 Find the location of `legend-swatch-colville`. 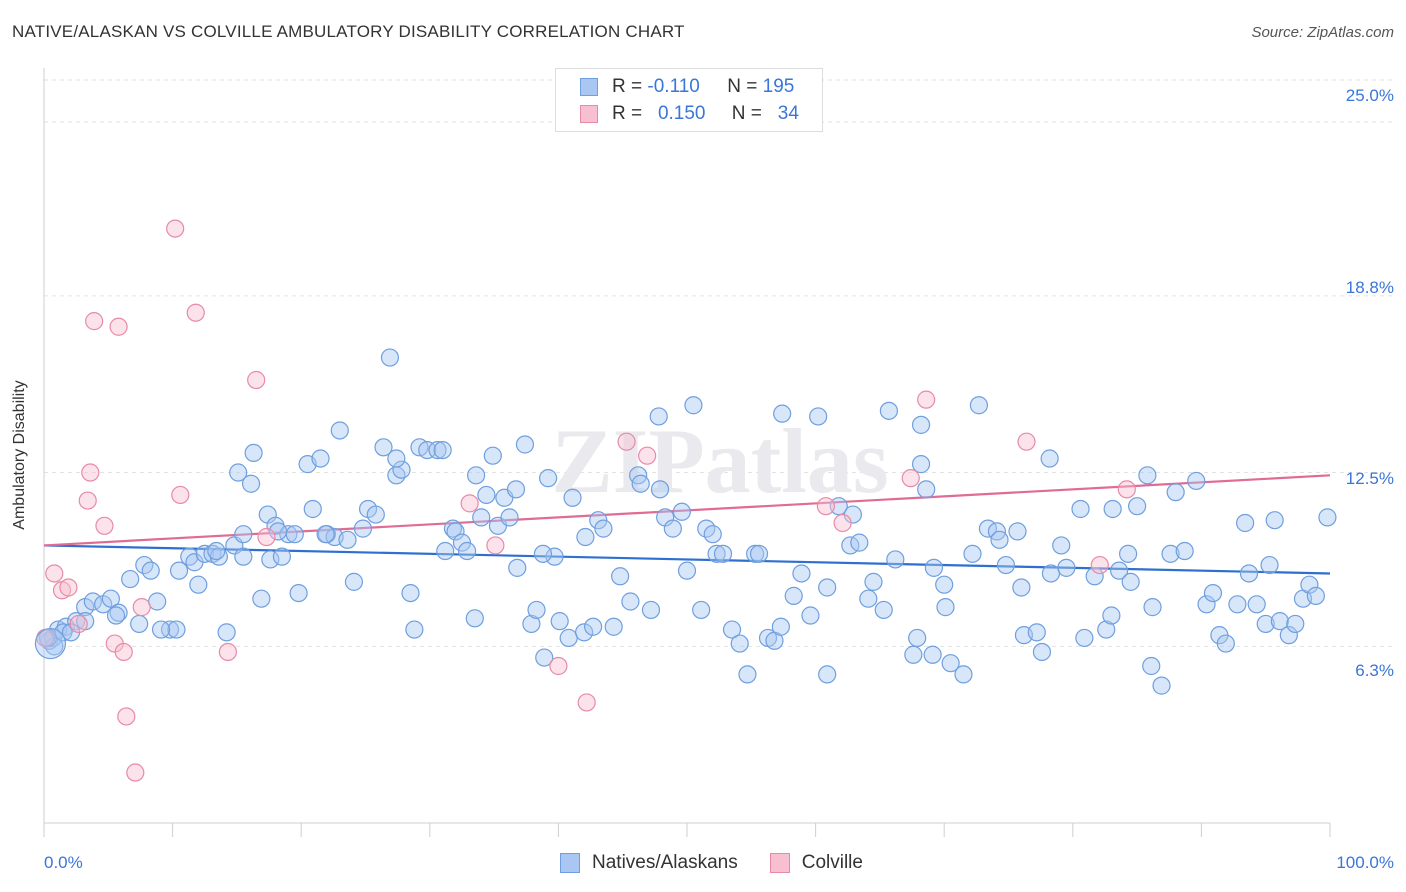

legend-swatch-colville is located at coordinates (589, 114).